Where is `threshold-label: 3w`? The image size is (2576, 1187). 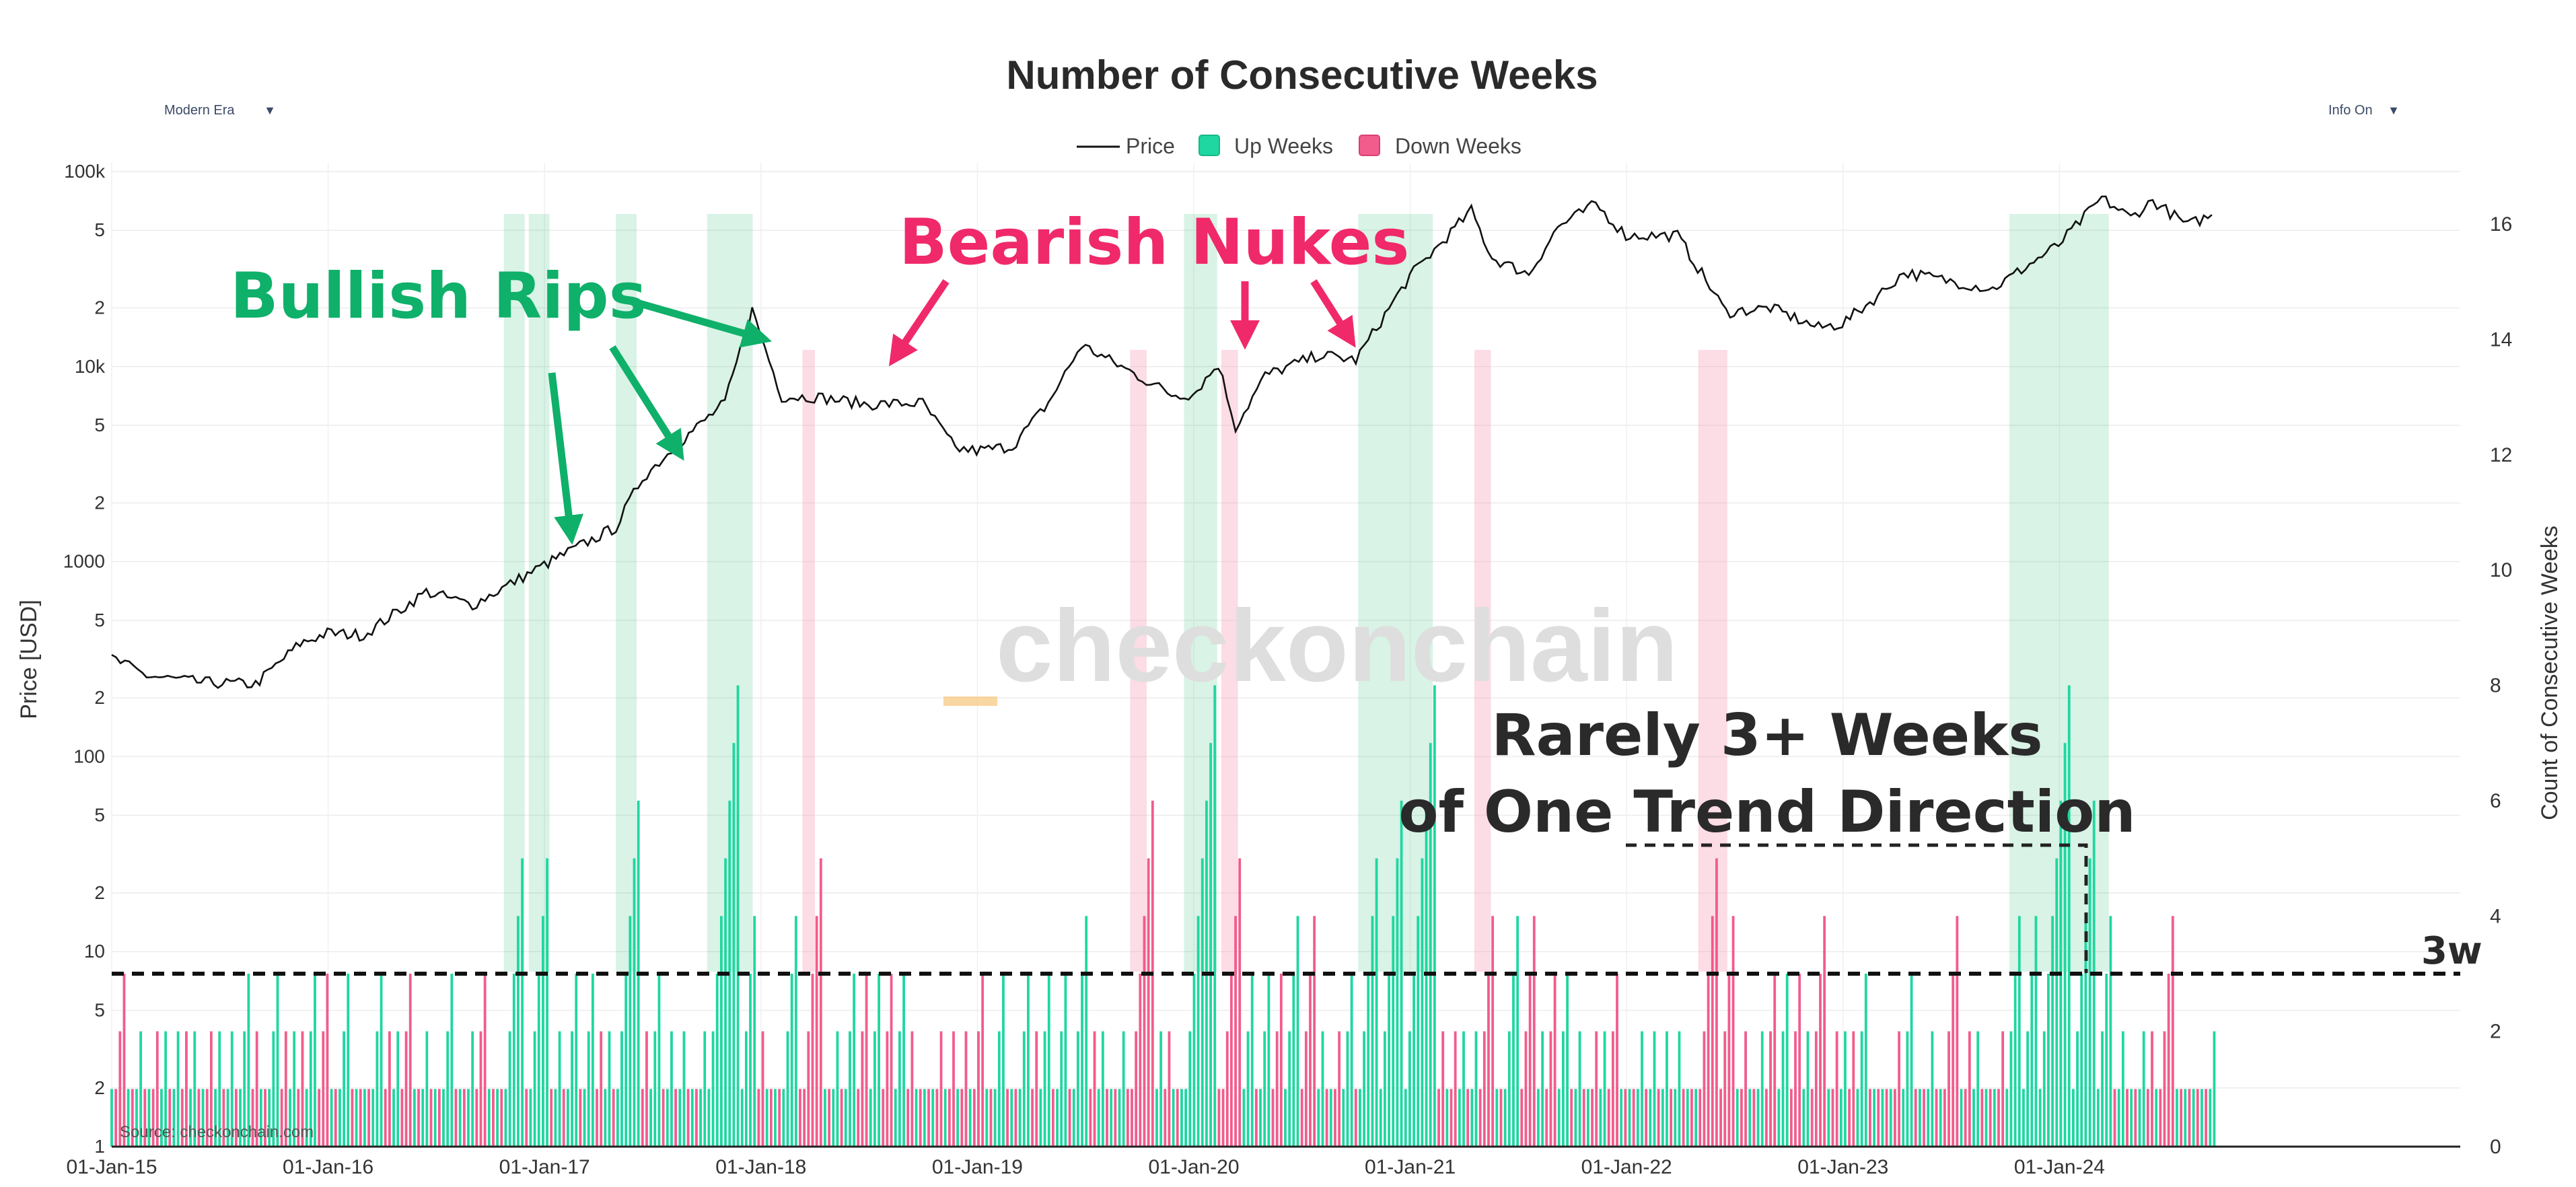 threshold-label: 3w is located at coordinates (2451, 951).